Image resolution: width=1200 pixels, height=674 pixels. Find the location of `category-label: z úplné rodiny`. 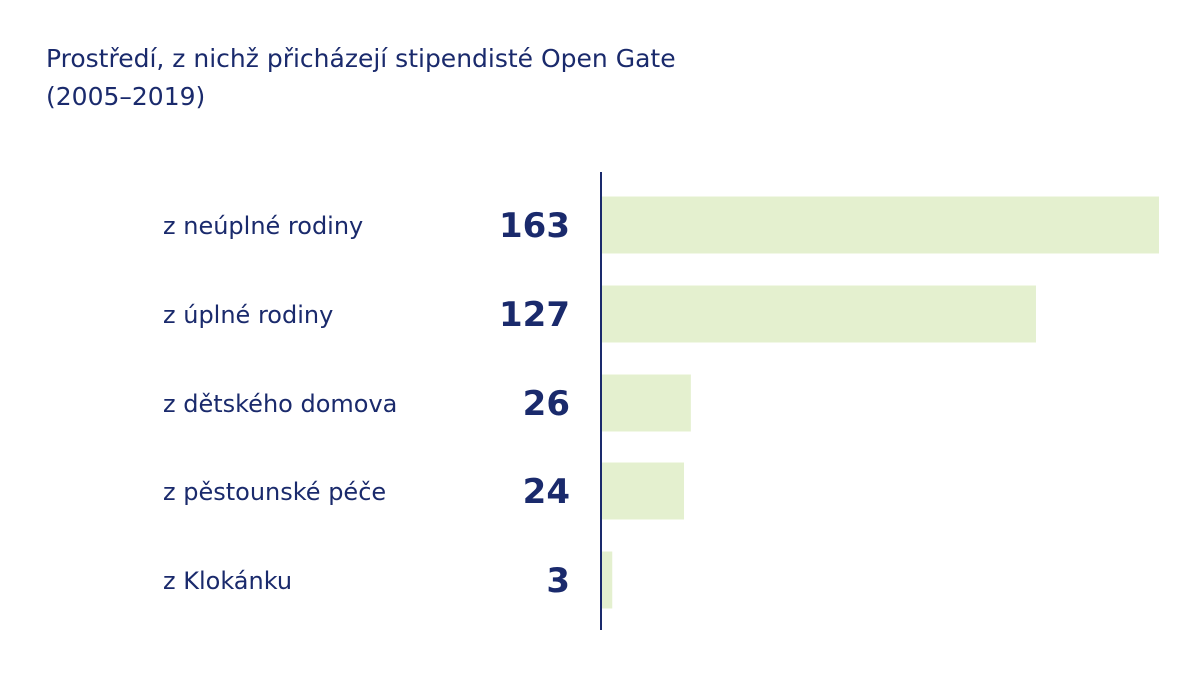

category-label: z úplné rodiny is located at coordinates (248, 315).